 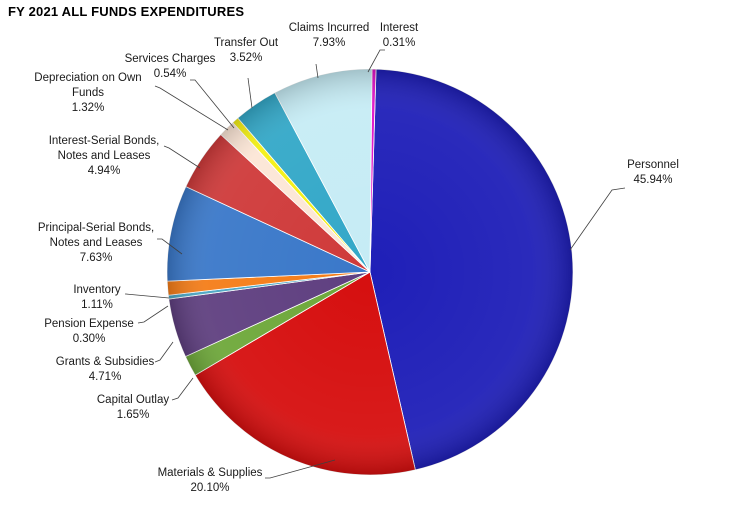 What do you see at coordinates (329, 43) in the screenshot?
I see `slice-percent-claims-incurred: 7.93%` at bounding box center [329, 43].